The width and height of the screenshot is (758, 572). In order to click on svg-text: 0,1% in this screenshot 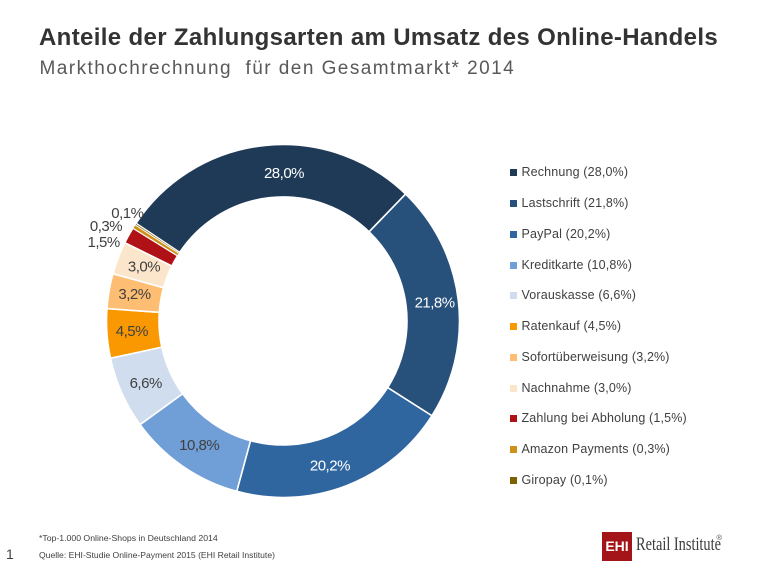, I will do `click(127, 213)`.